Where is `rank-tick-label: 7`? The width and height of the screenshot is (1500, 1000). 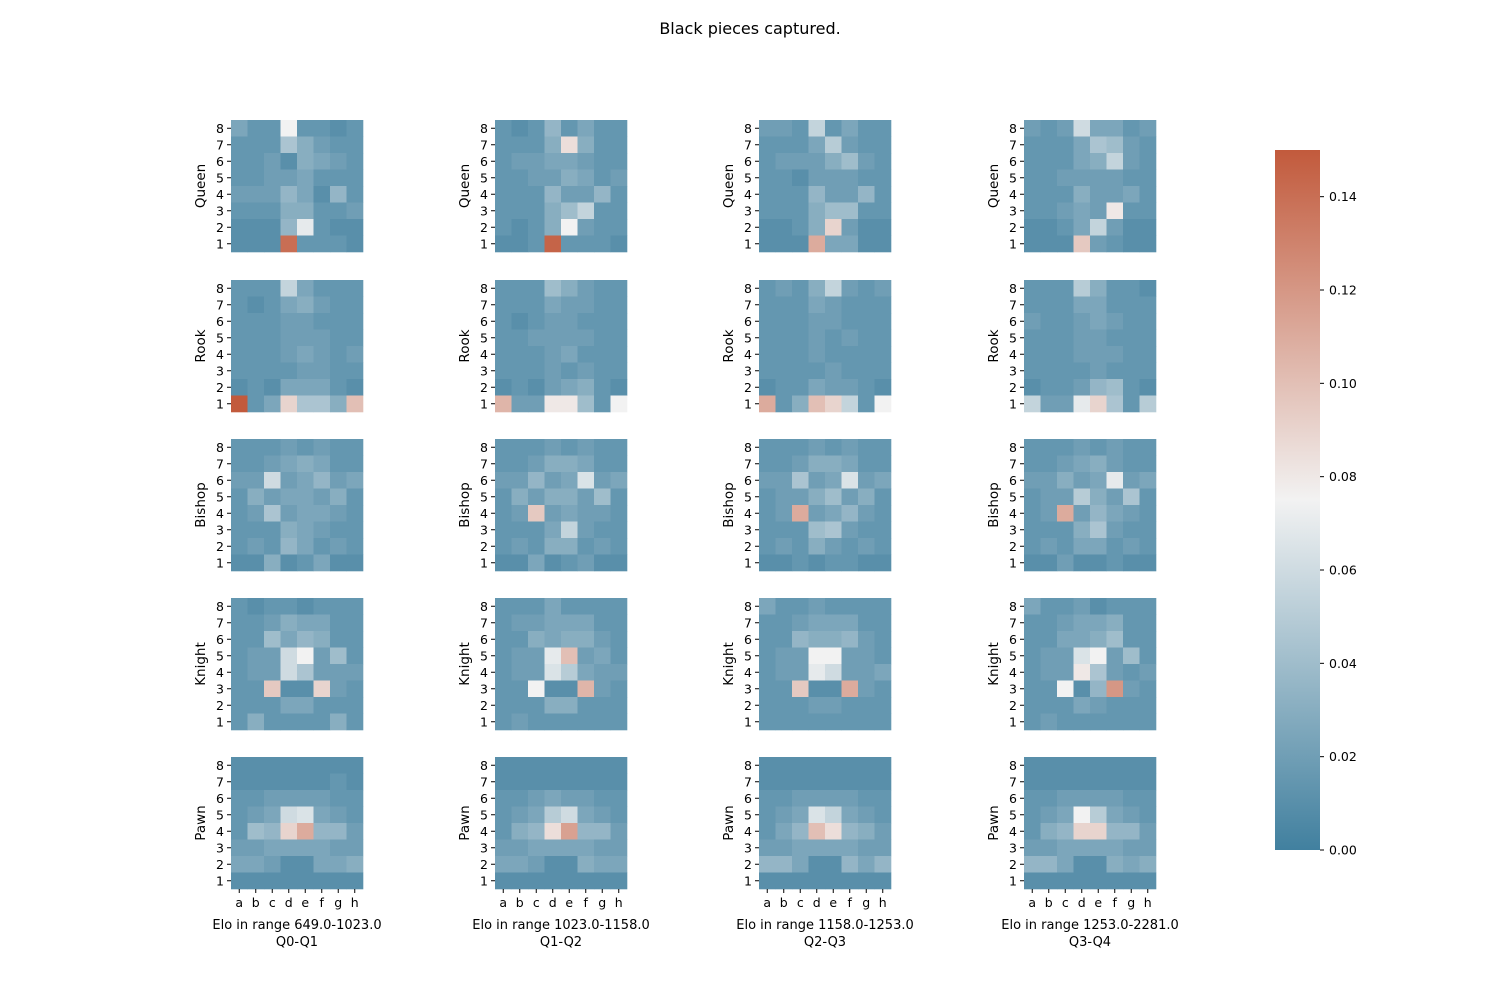
rank-tick-label: 7 is located at coordinates (1013, 304).